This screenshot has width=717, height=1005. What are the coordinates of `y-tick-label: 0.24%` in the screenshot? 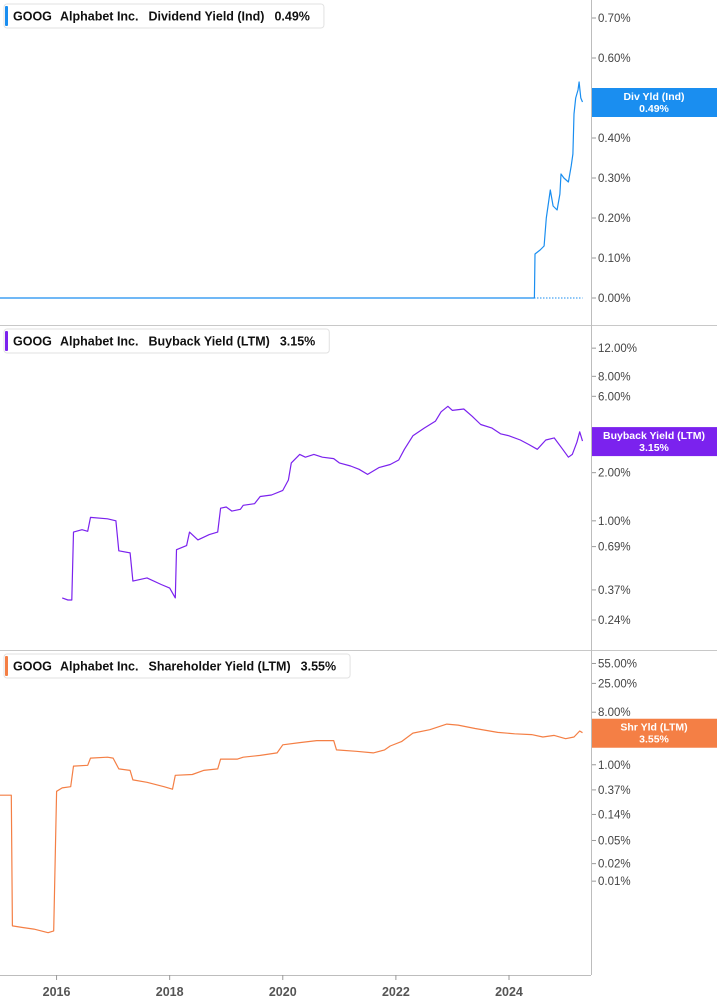 It's located at (614, 621).